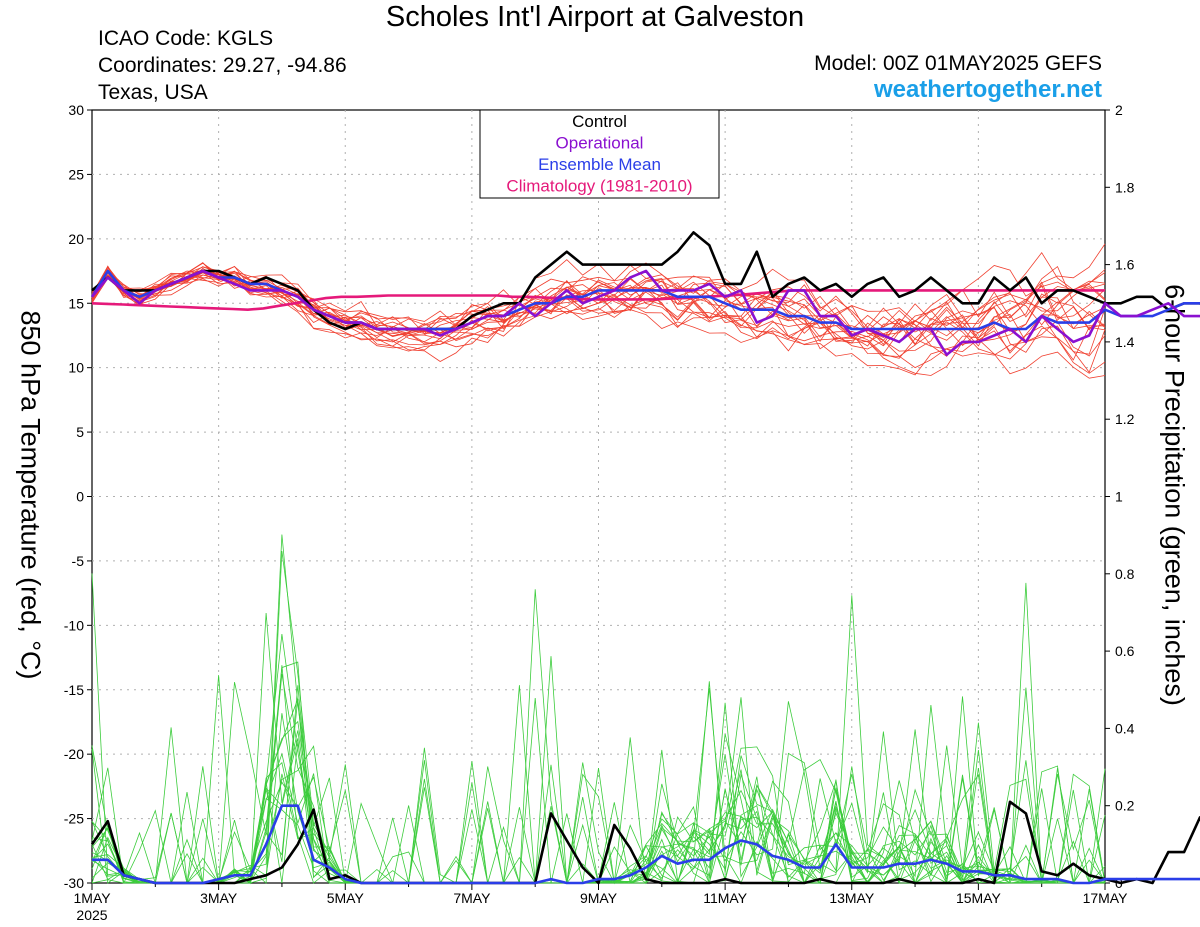 The image size is (1200, 927). What do you see at coordinates (74, 754) in the screenshot?
I see `y-tick-label-left: -20` at bounding box center [74, 754].